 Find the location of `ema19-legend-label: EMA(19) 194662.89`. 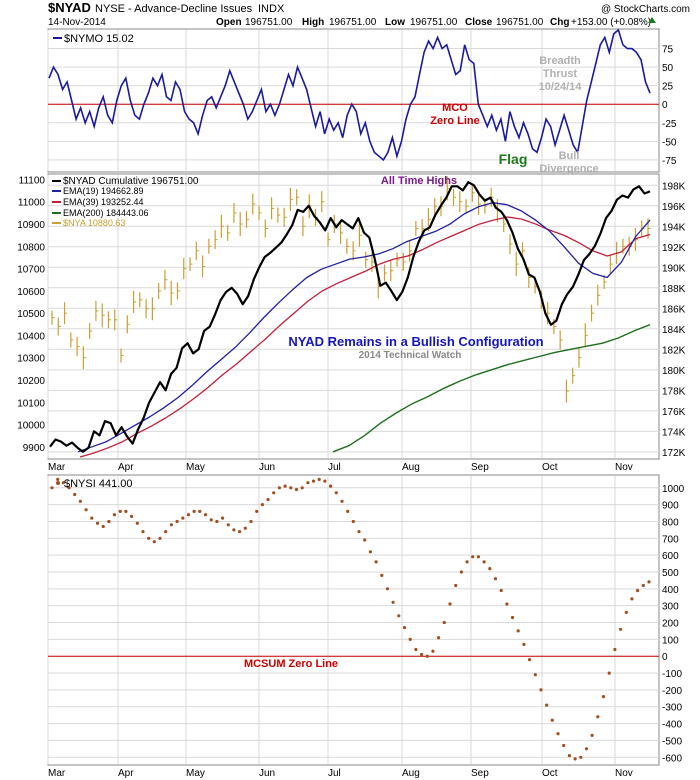

ema19-legend-label: EMA(19) 194662.89 is located at coordinates (103, 191).